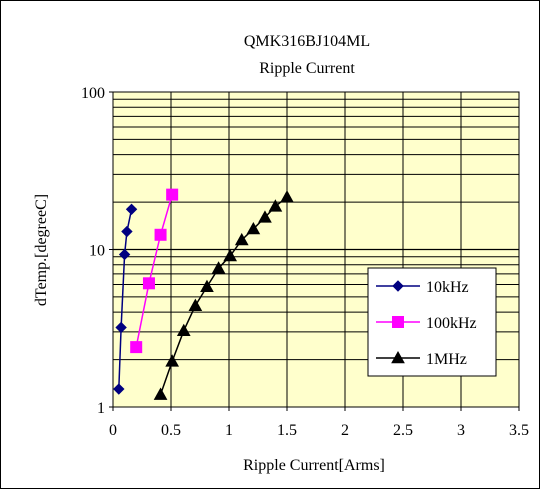  Describe the element at coordinates (519, 430) in the screenshot. I see `x-tick-label: 3.5` at that location.